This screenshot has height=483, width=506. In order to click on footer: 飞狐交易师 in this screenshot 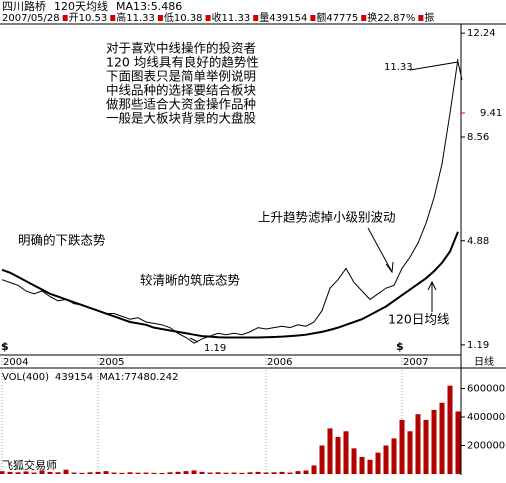, I will do `click(29, 465)`.